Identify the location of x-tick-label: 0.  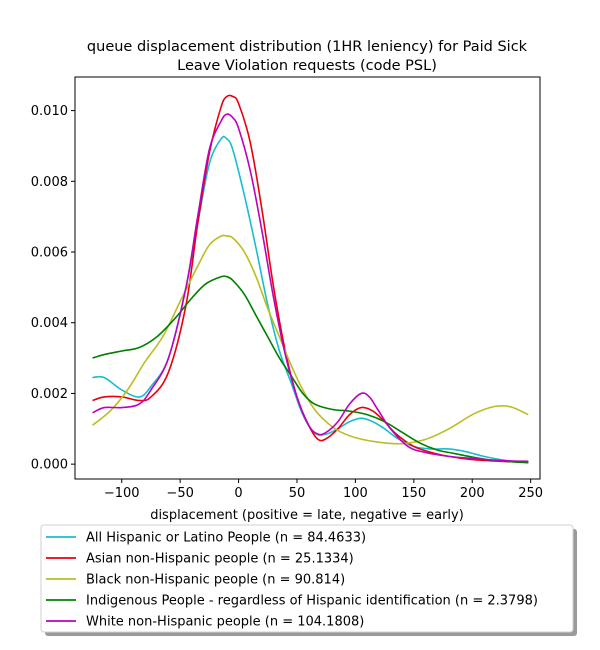
(238, 493).